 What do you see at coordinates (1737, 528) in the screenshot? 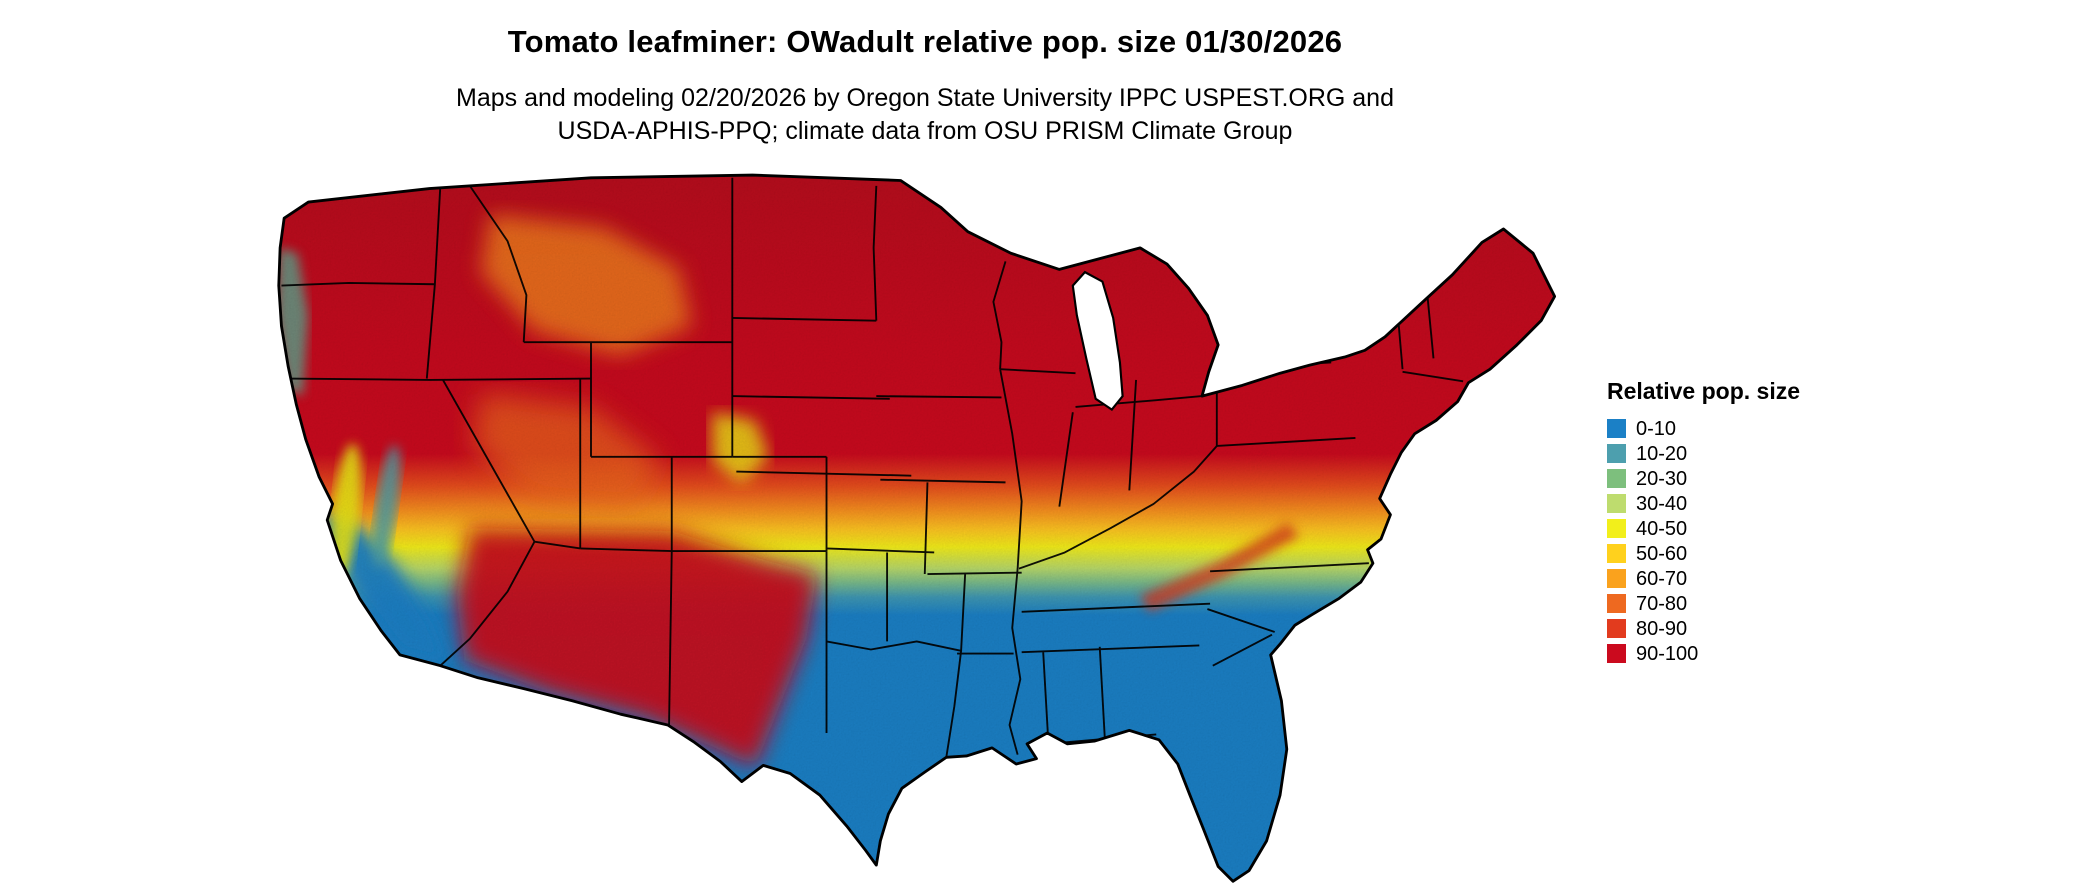
I see `legend-item: 40-50` at bounding box center [1737, 528].